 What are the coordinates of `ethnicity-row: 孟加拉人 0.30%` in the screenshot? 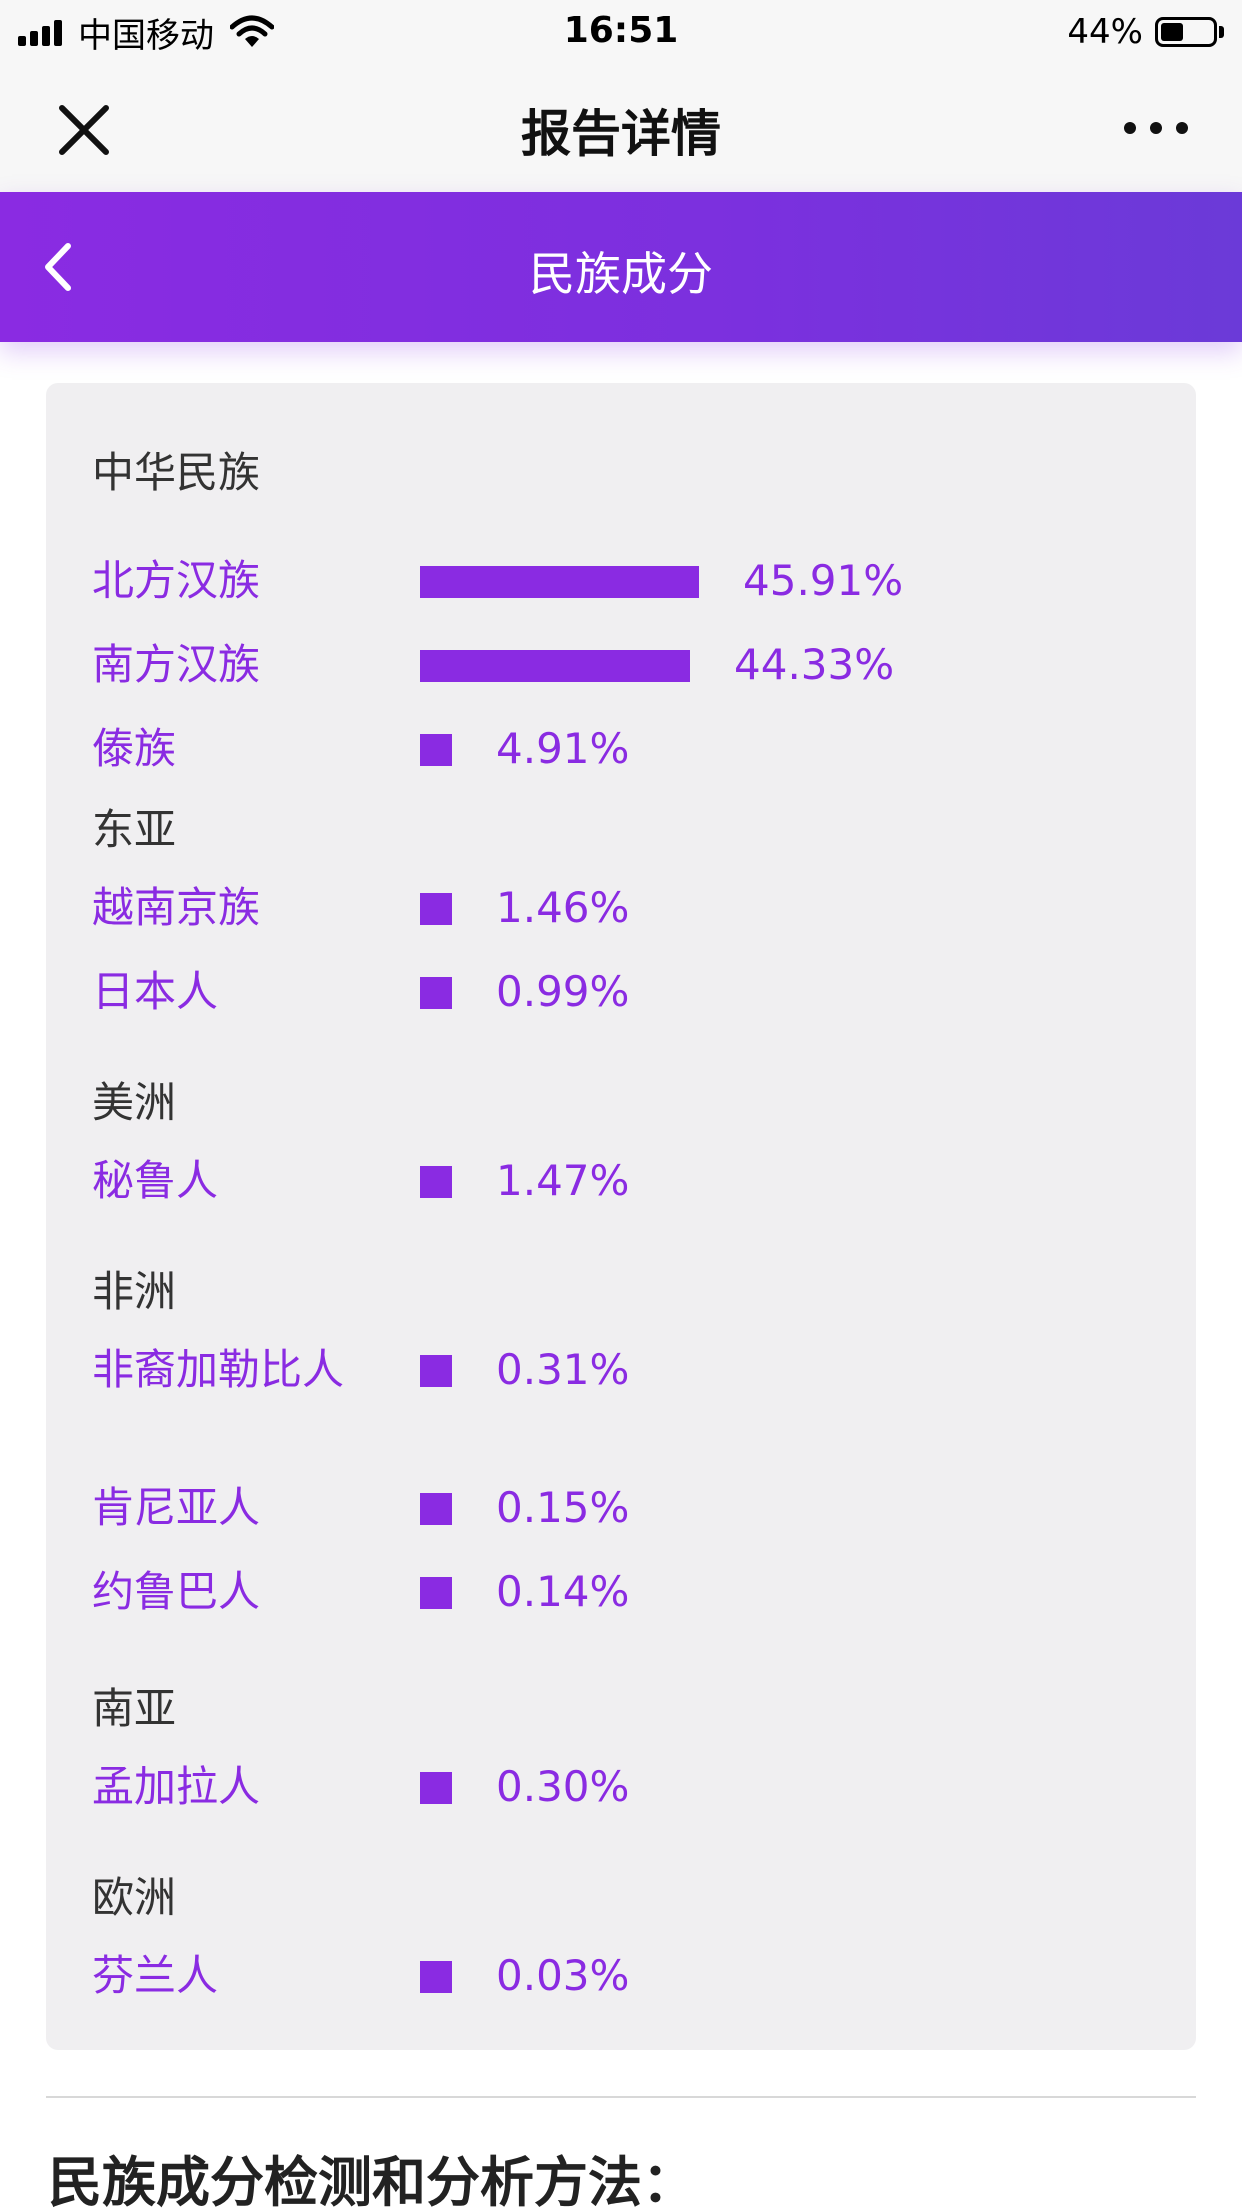 It's located at (622, 1790).